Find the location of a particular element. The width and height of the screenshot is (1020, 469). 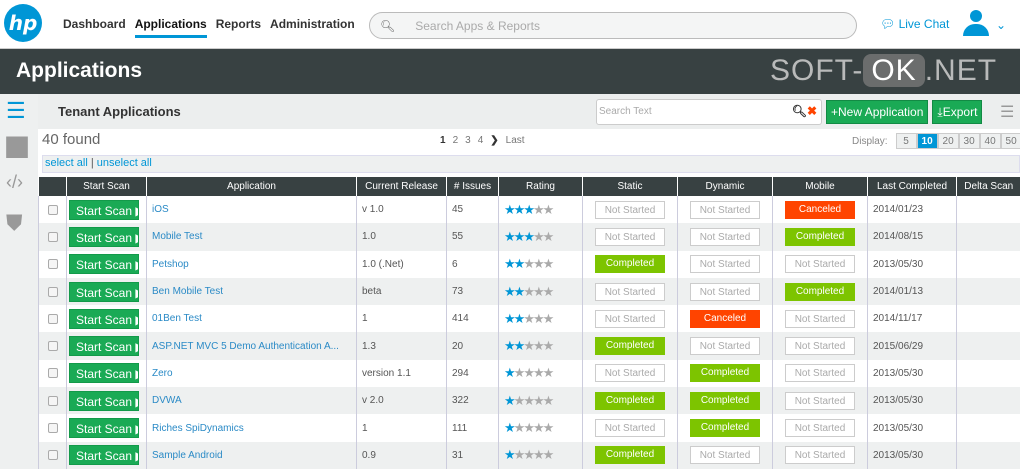

column-header-dynamic: Dynamic is located at coordinates (725, 186).